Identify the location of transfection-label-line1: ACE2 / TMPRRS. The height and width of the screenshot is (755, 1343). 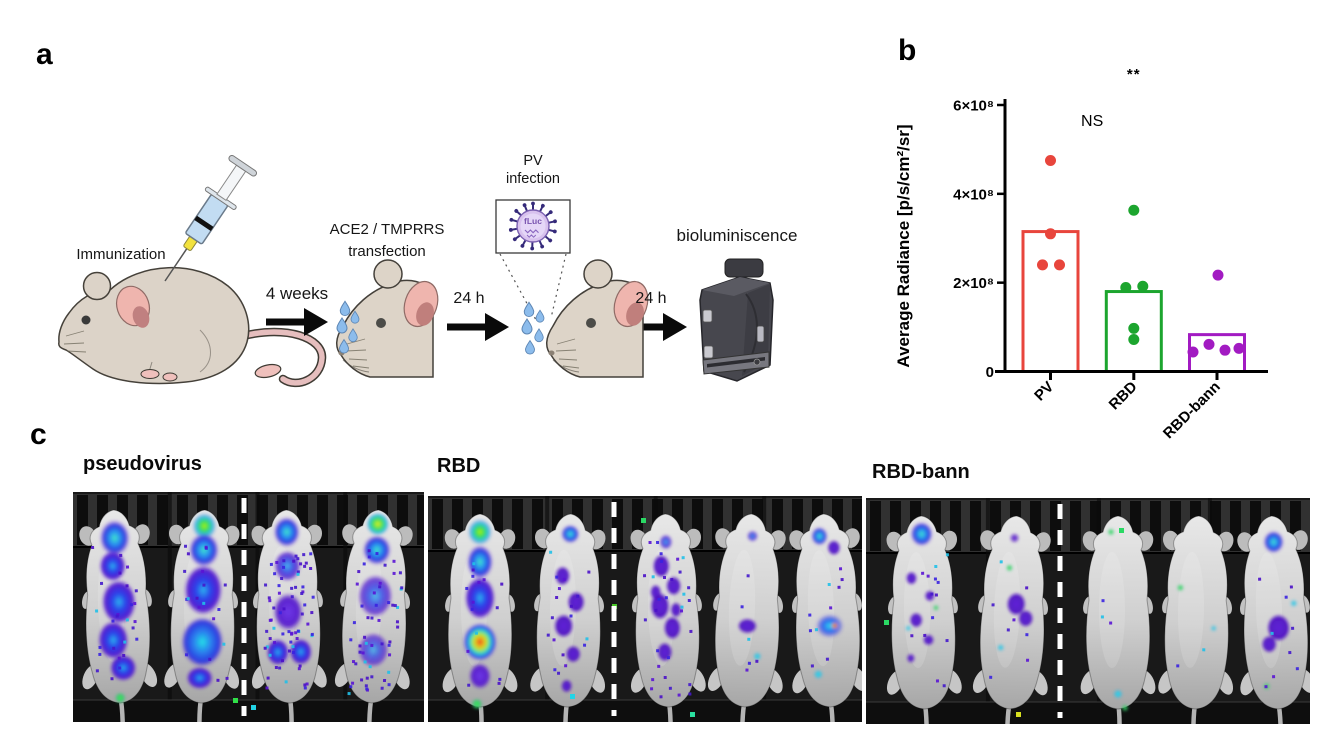
(387, 229).